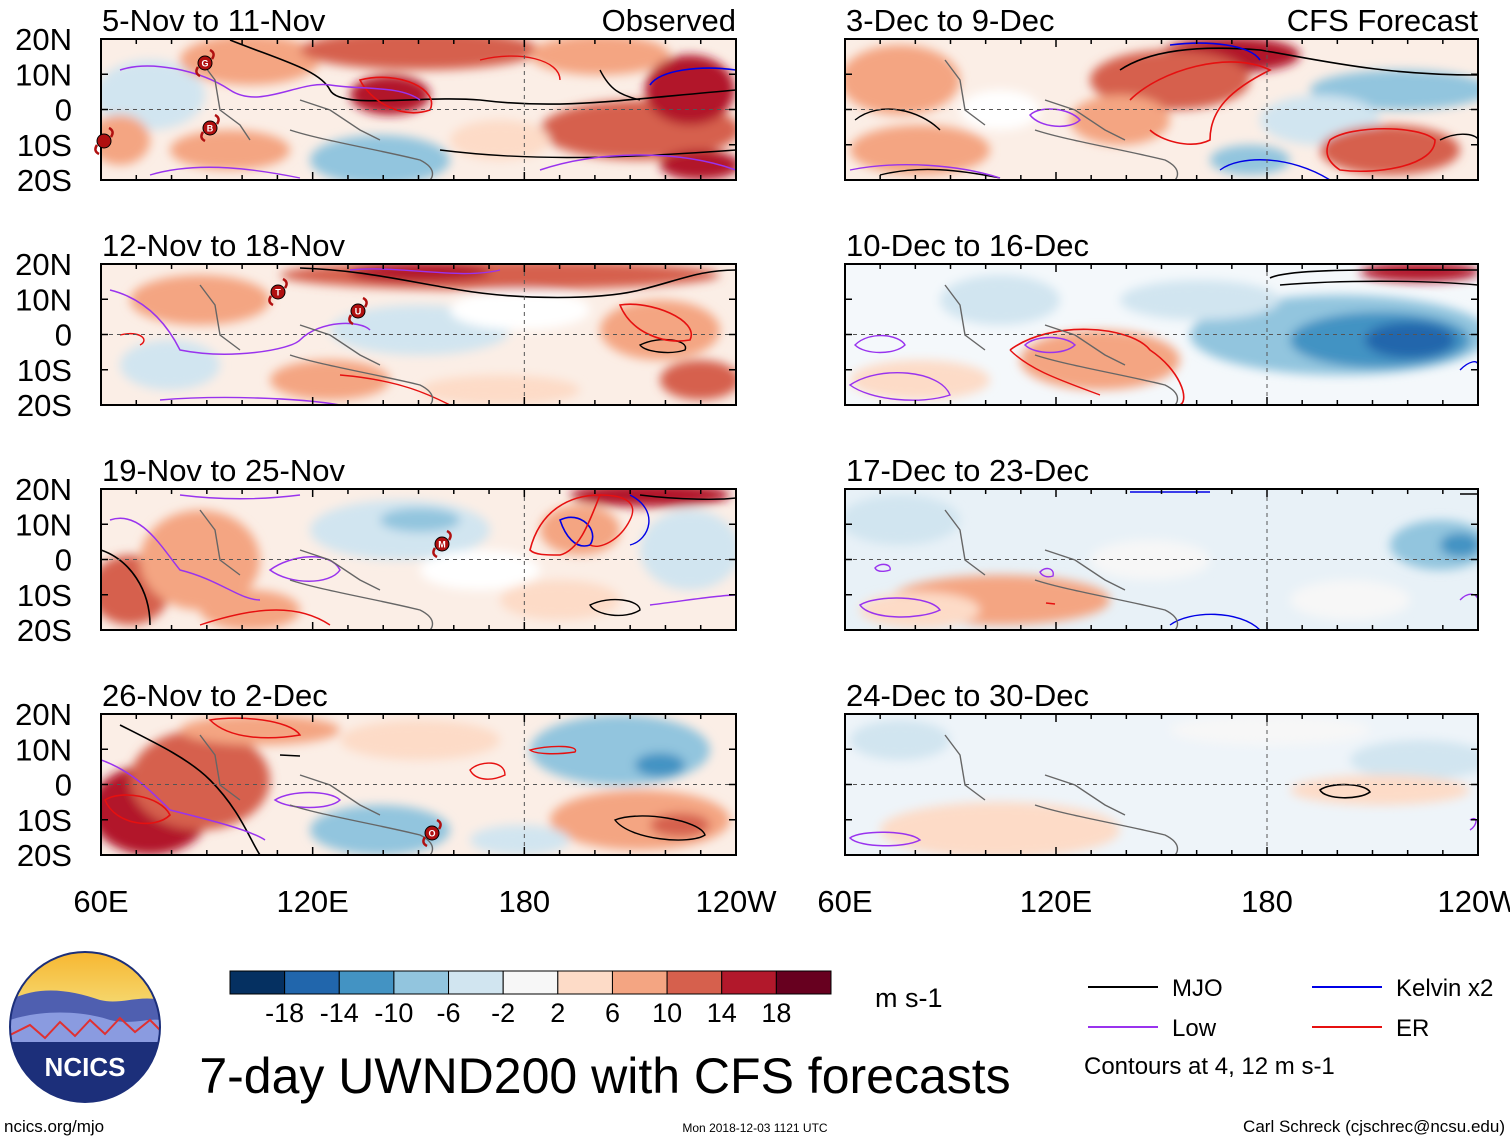  What do you see at coordinates (1194, 1028) in the screenshot?
I see `legend-label: Low` at bounding box center [1194, 1028].